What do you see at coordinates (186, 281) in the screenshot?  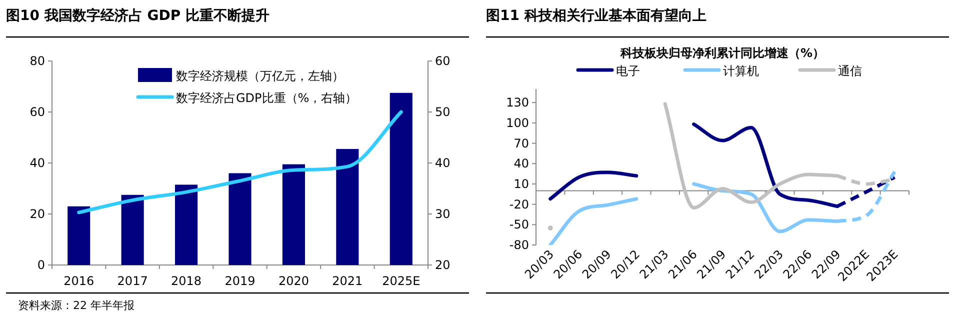 I see `x-tick-label: 2018` at bounding box center [186, 281].